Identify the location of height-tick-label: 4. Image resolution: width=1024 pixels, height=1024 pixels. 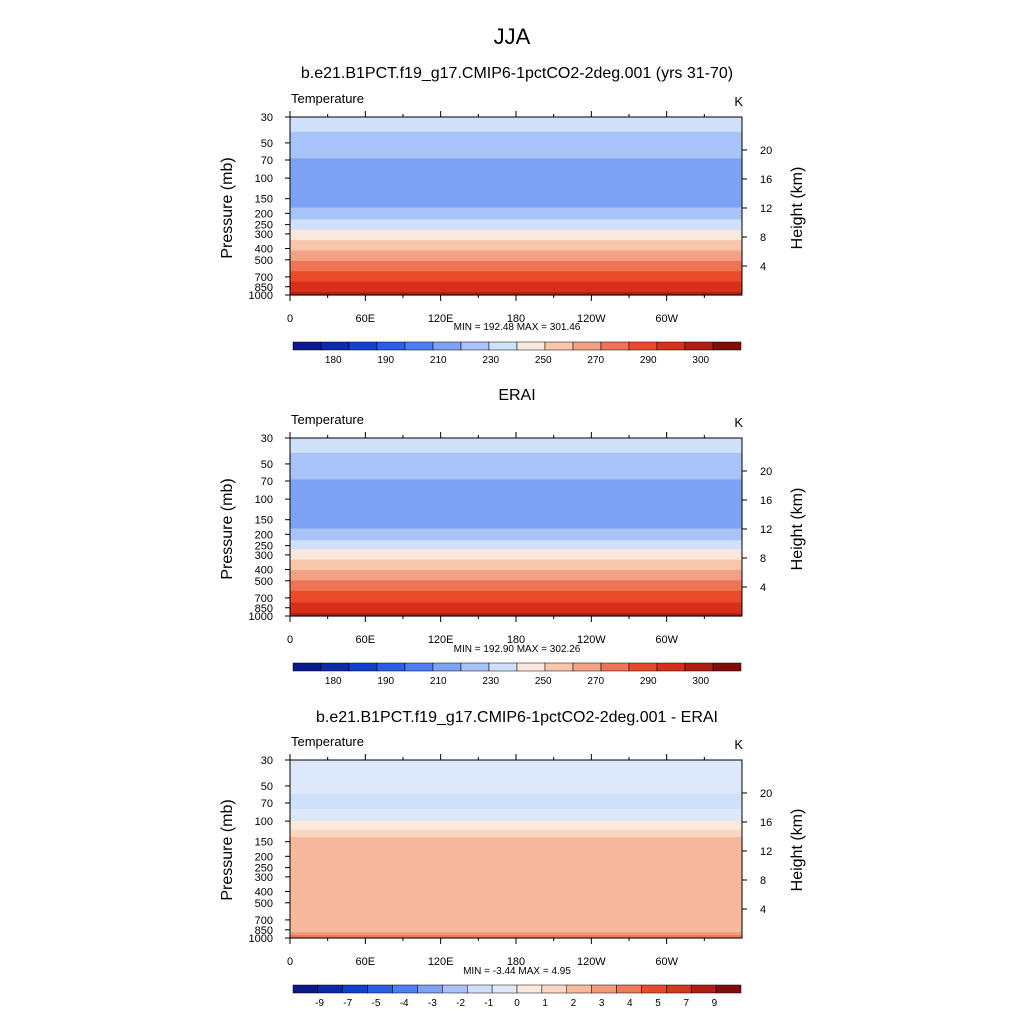
(763, 267).